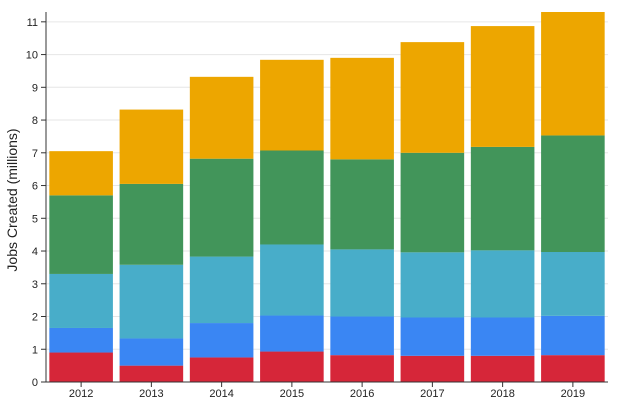 This screenshot has width=640, height=400. I want to click on x-tick-label: 2018, so click(502, 394).